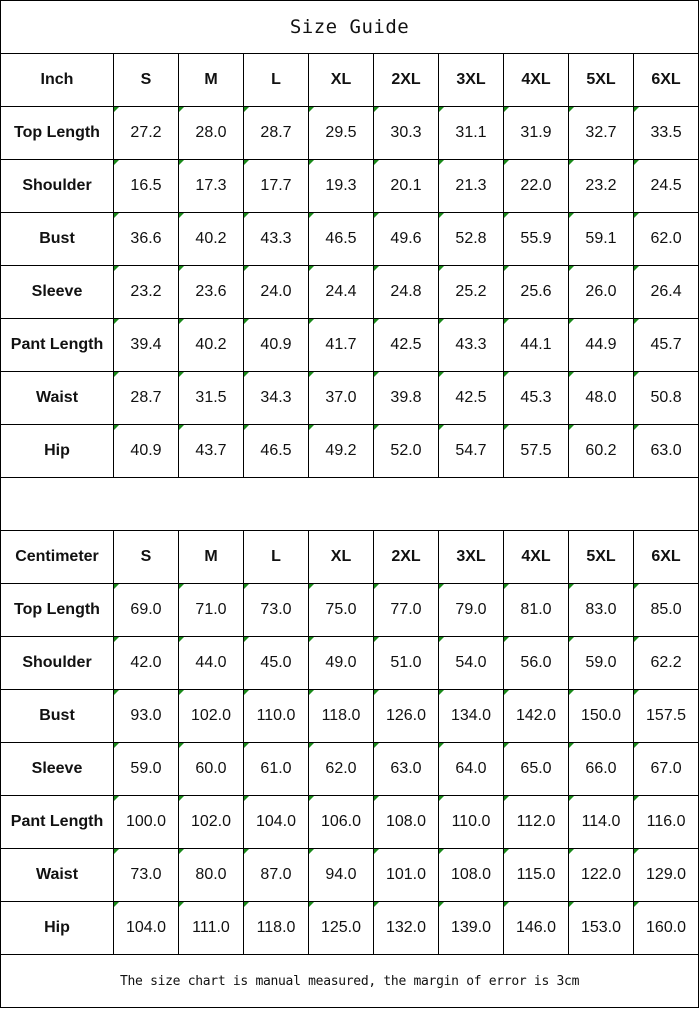 Image resolution: width=700 pixels, height=1028 pixels. I want to click on measurement-value: 31.5, so click(211, 398).